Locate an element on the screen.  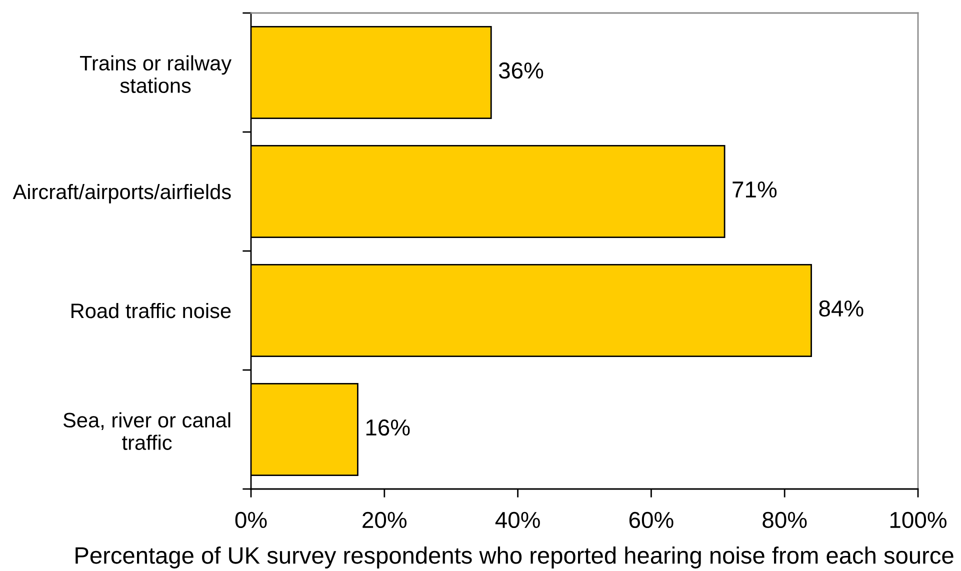
x-tick-label: 20% is located at coordinates (384, 520).